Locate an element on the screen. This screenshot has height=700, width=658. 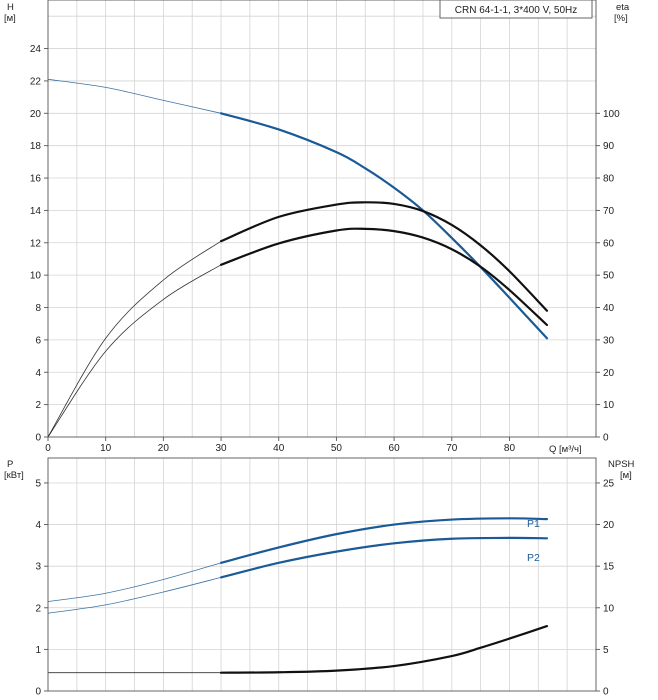
y-left-label-top-name: H is located at coordinates (10, 7).